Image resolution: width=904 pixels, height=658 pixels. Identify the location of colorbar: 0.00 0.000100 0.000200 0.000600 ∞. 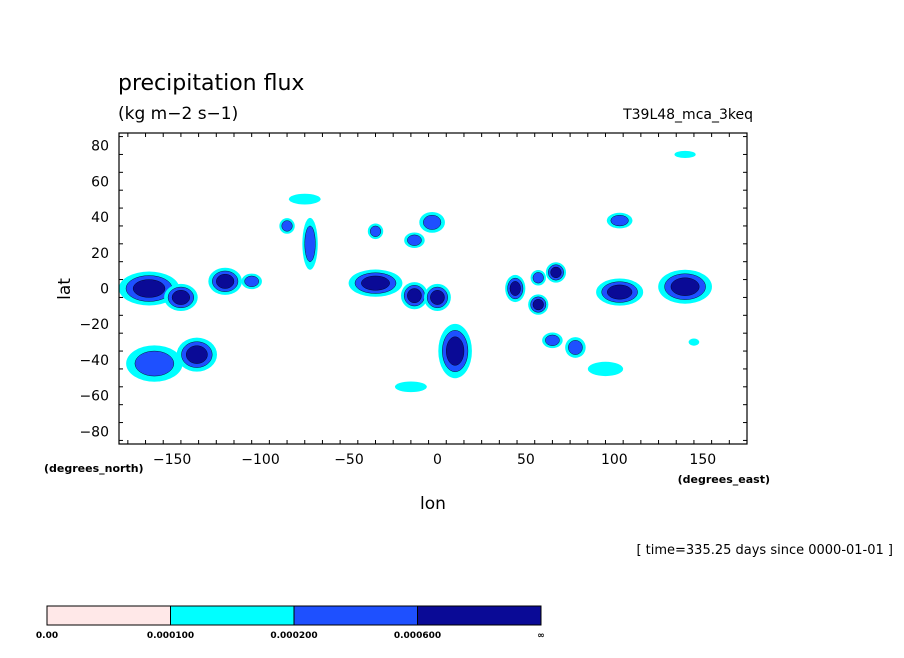
(290, 623).